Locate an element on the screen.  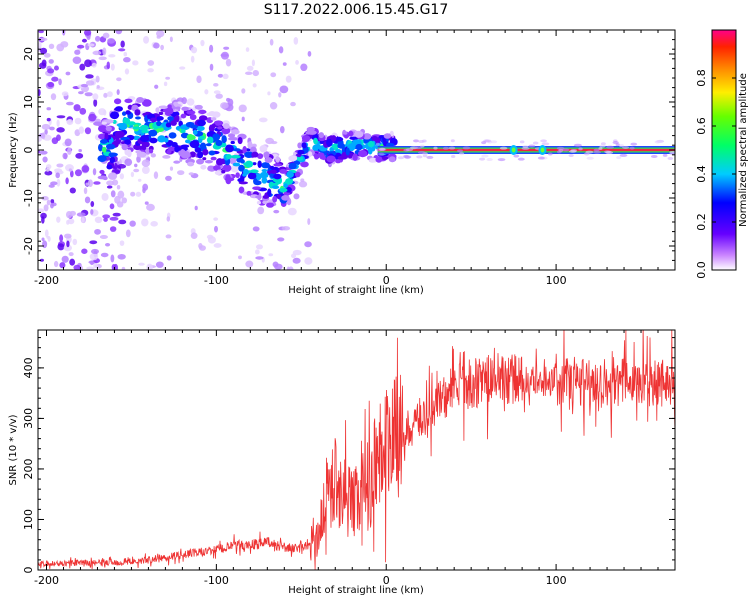
colorbar-tick-label: 0.2 is located at coordinates (701, 222).